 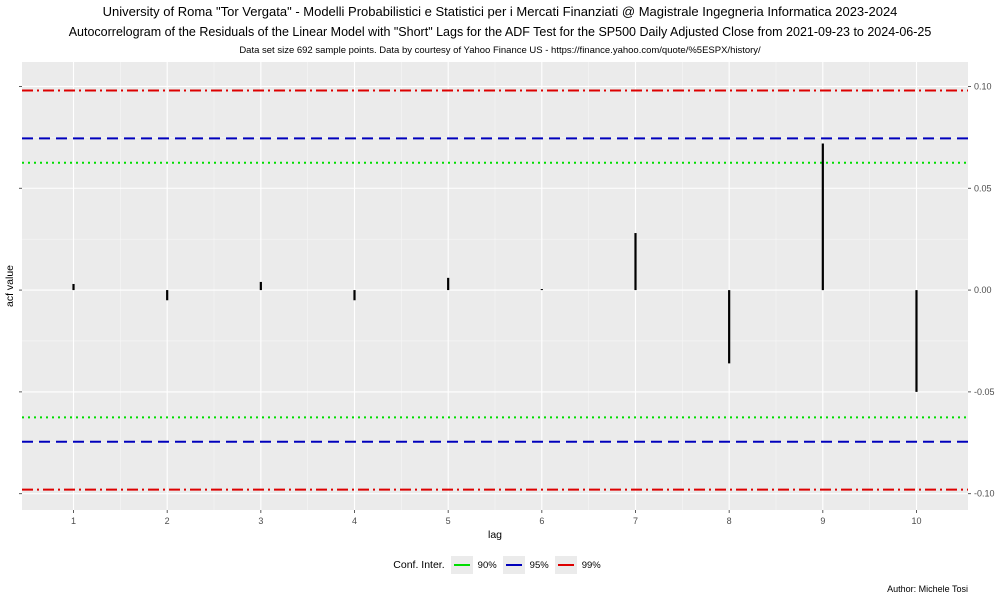 I want to click on legend-label-95: 95%, so click(x=539, y=565).